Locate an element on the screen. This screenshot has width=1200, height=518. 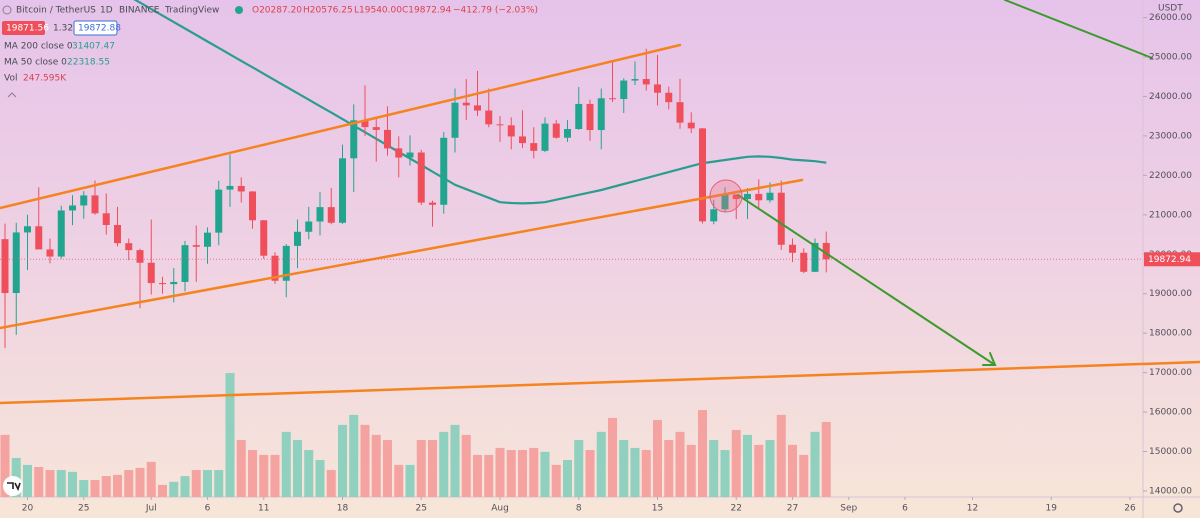
settings-icon is located at coordinates (1178, 508).